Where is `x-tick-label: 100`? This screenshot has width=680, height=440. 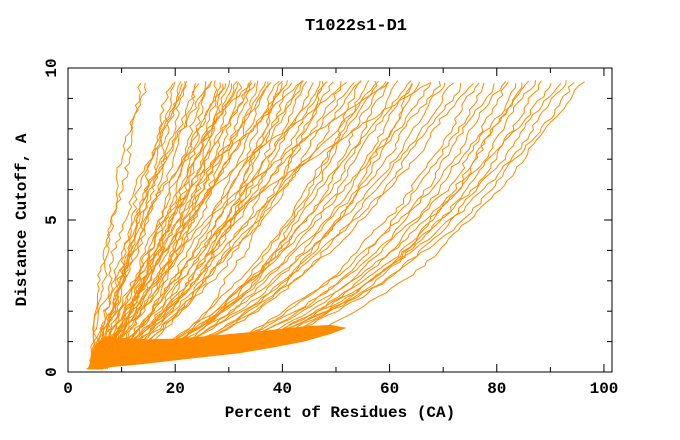 x-tick-label: 100 is located at coordinates (604, 389).